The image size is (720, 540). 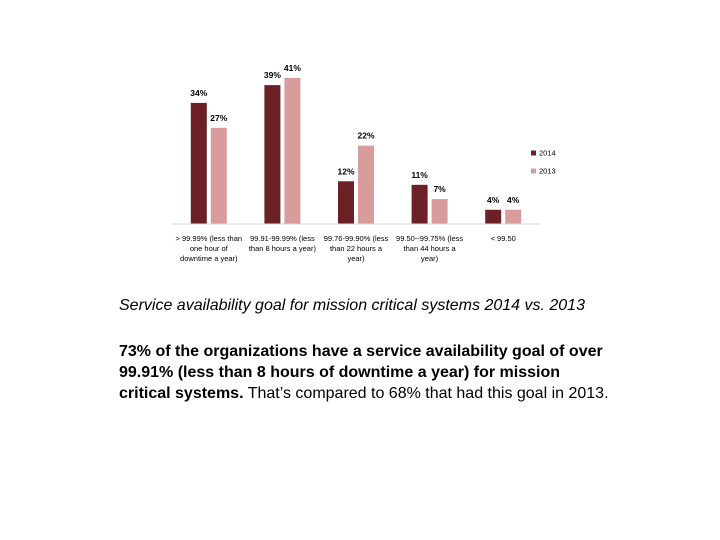 What do you see at coordinates (356, 258) in the screenshot?
I see `category-label-2-line-2: year)` at bounding box center [356, 258].